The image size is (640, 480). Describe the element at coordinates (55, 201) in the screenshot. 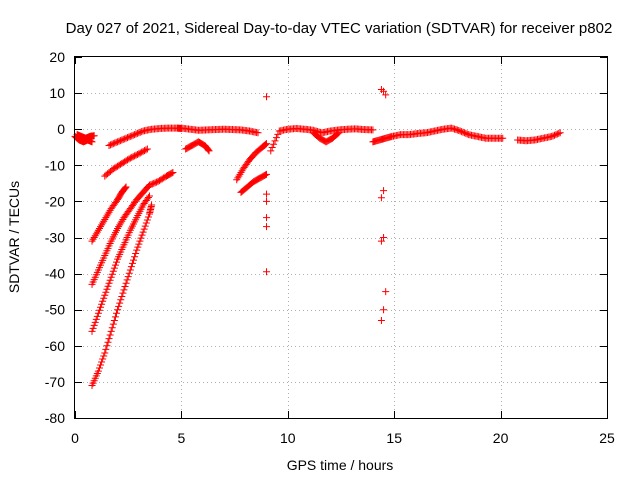

I see `y-tick-label: -20` at that location.